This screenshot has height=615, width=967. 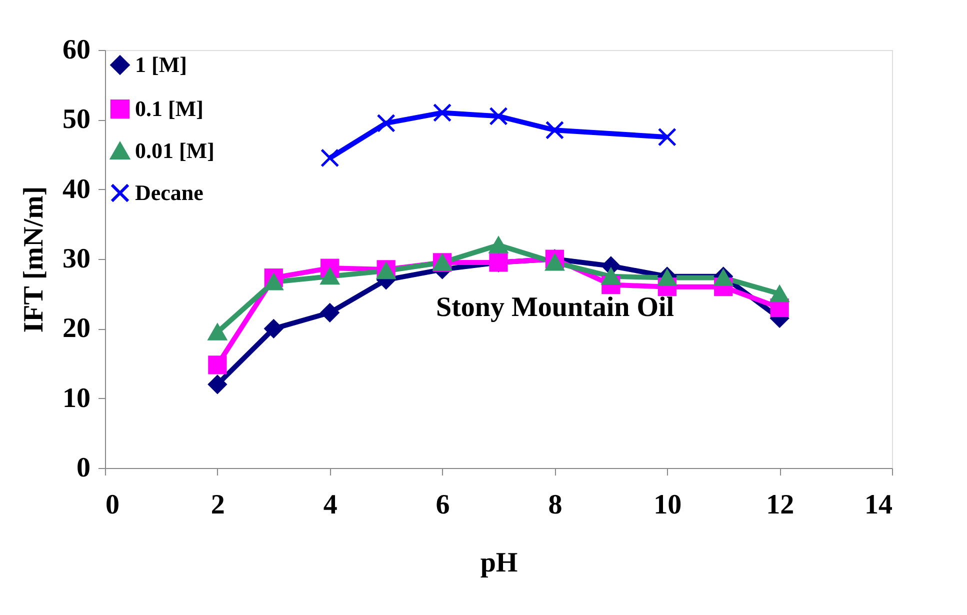 I want to click on y-tick-label: 40, so click(x=76, y=189).